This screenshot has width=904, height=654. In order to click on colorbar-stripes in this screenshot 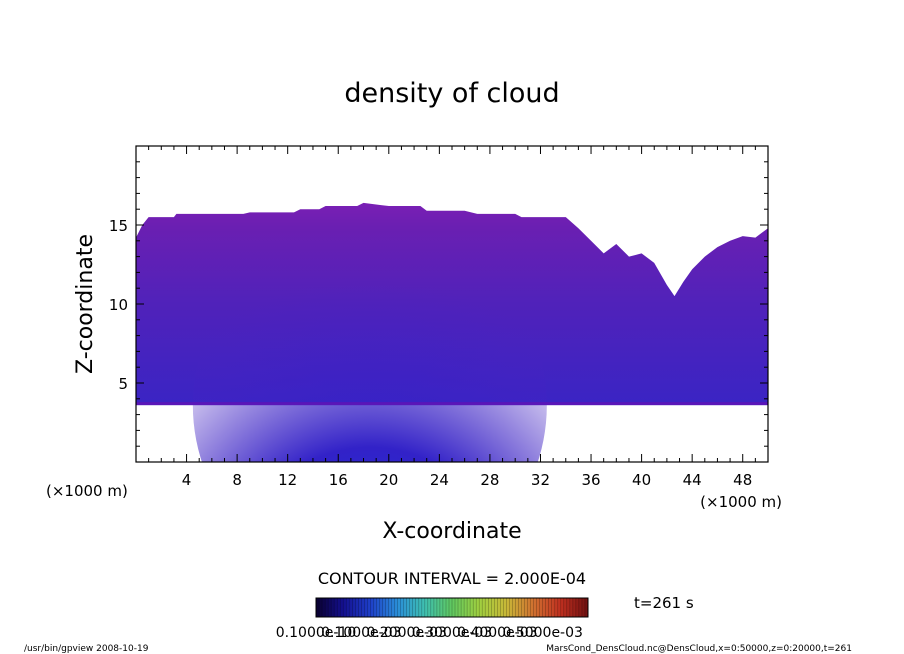, I will do `click(452, 607)`.